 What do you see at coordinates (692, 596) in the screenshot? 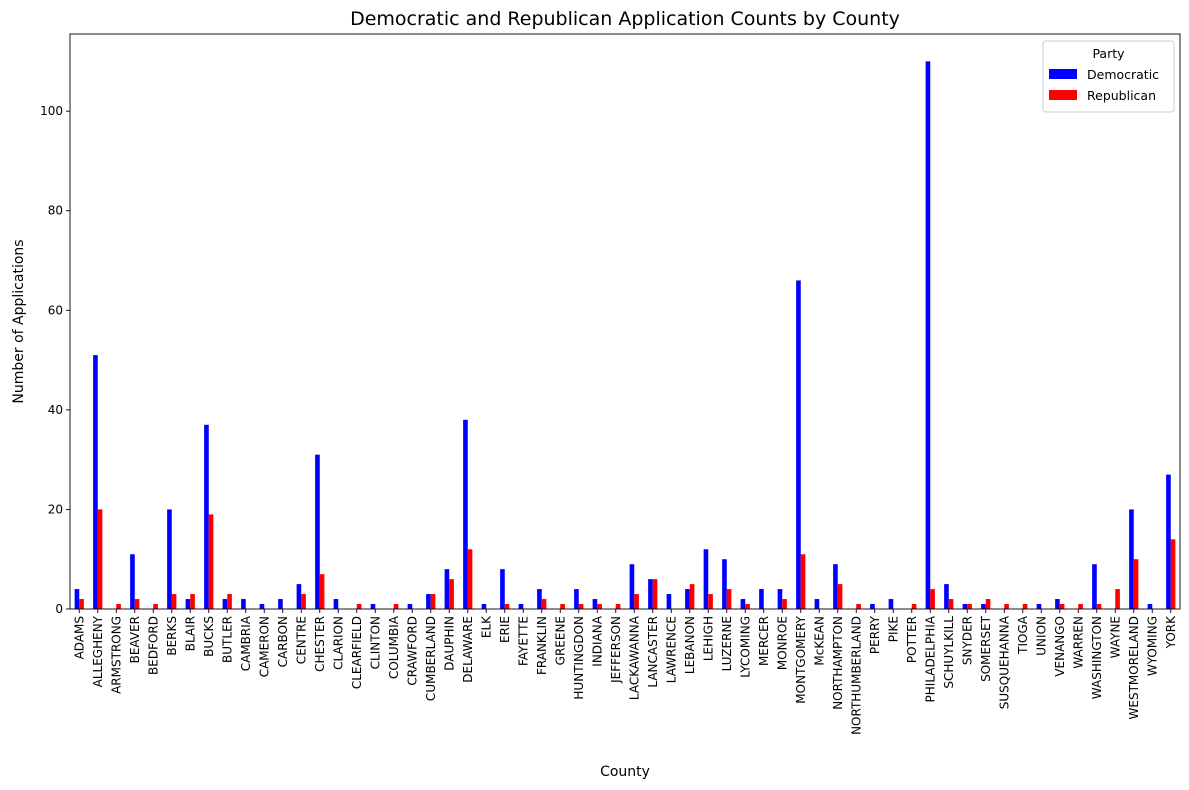
I see `bar-republican-lebanon` at bounding box center [692, 596].